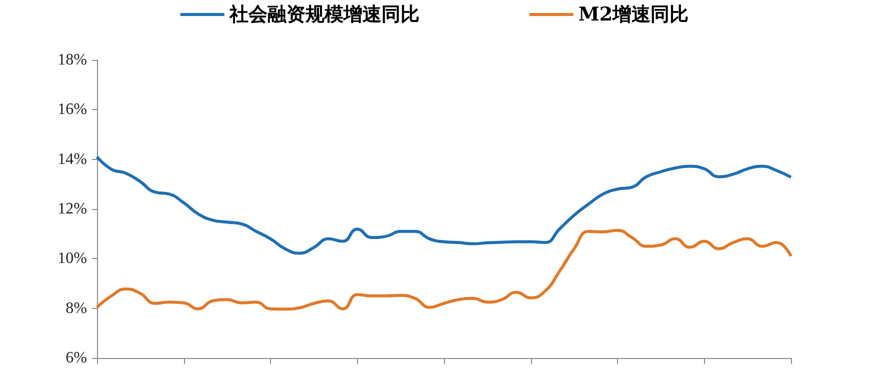 Image resolution: width=869 pixels, height=369 pixels. Describe the element at coordinates (72, 259) in the screenshot. I see `y-tick-label: 10%` at that location.